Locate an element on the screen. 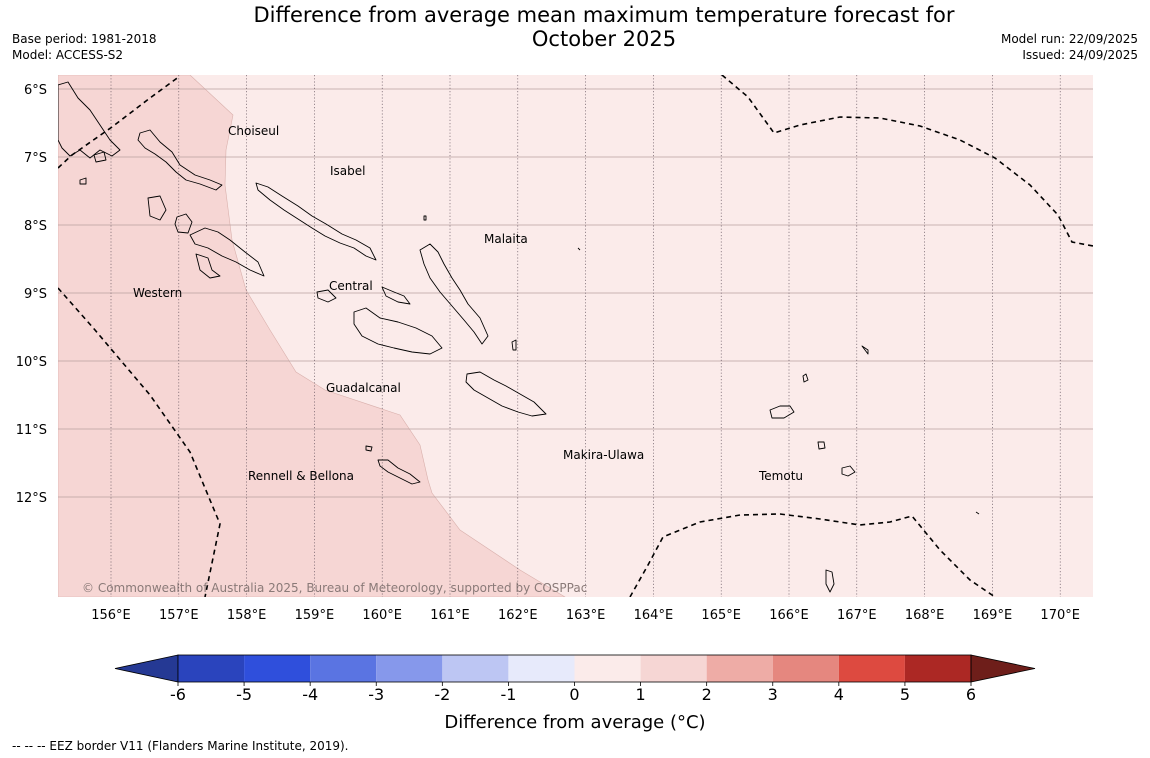  lon-tick-label: 157°E is located at coordinates (179, 615).